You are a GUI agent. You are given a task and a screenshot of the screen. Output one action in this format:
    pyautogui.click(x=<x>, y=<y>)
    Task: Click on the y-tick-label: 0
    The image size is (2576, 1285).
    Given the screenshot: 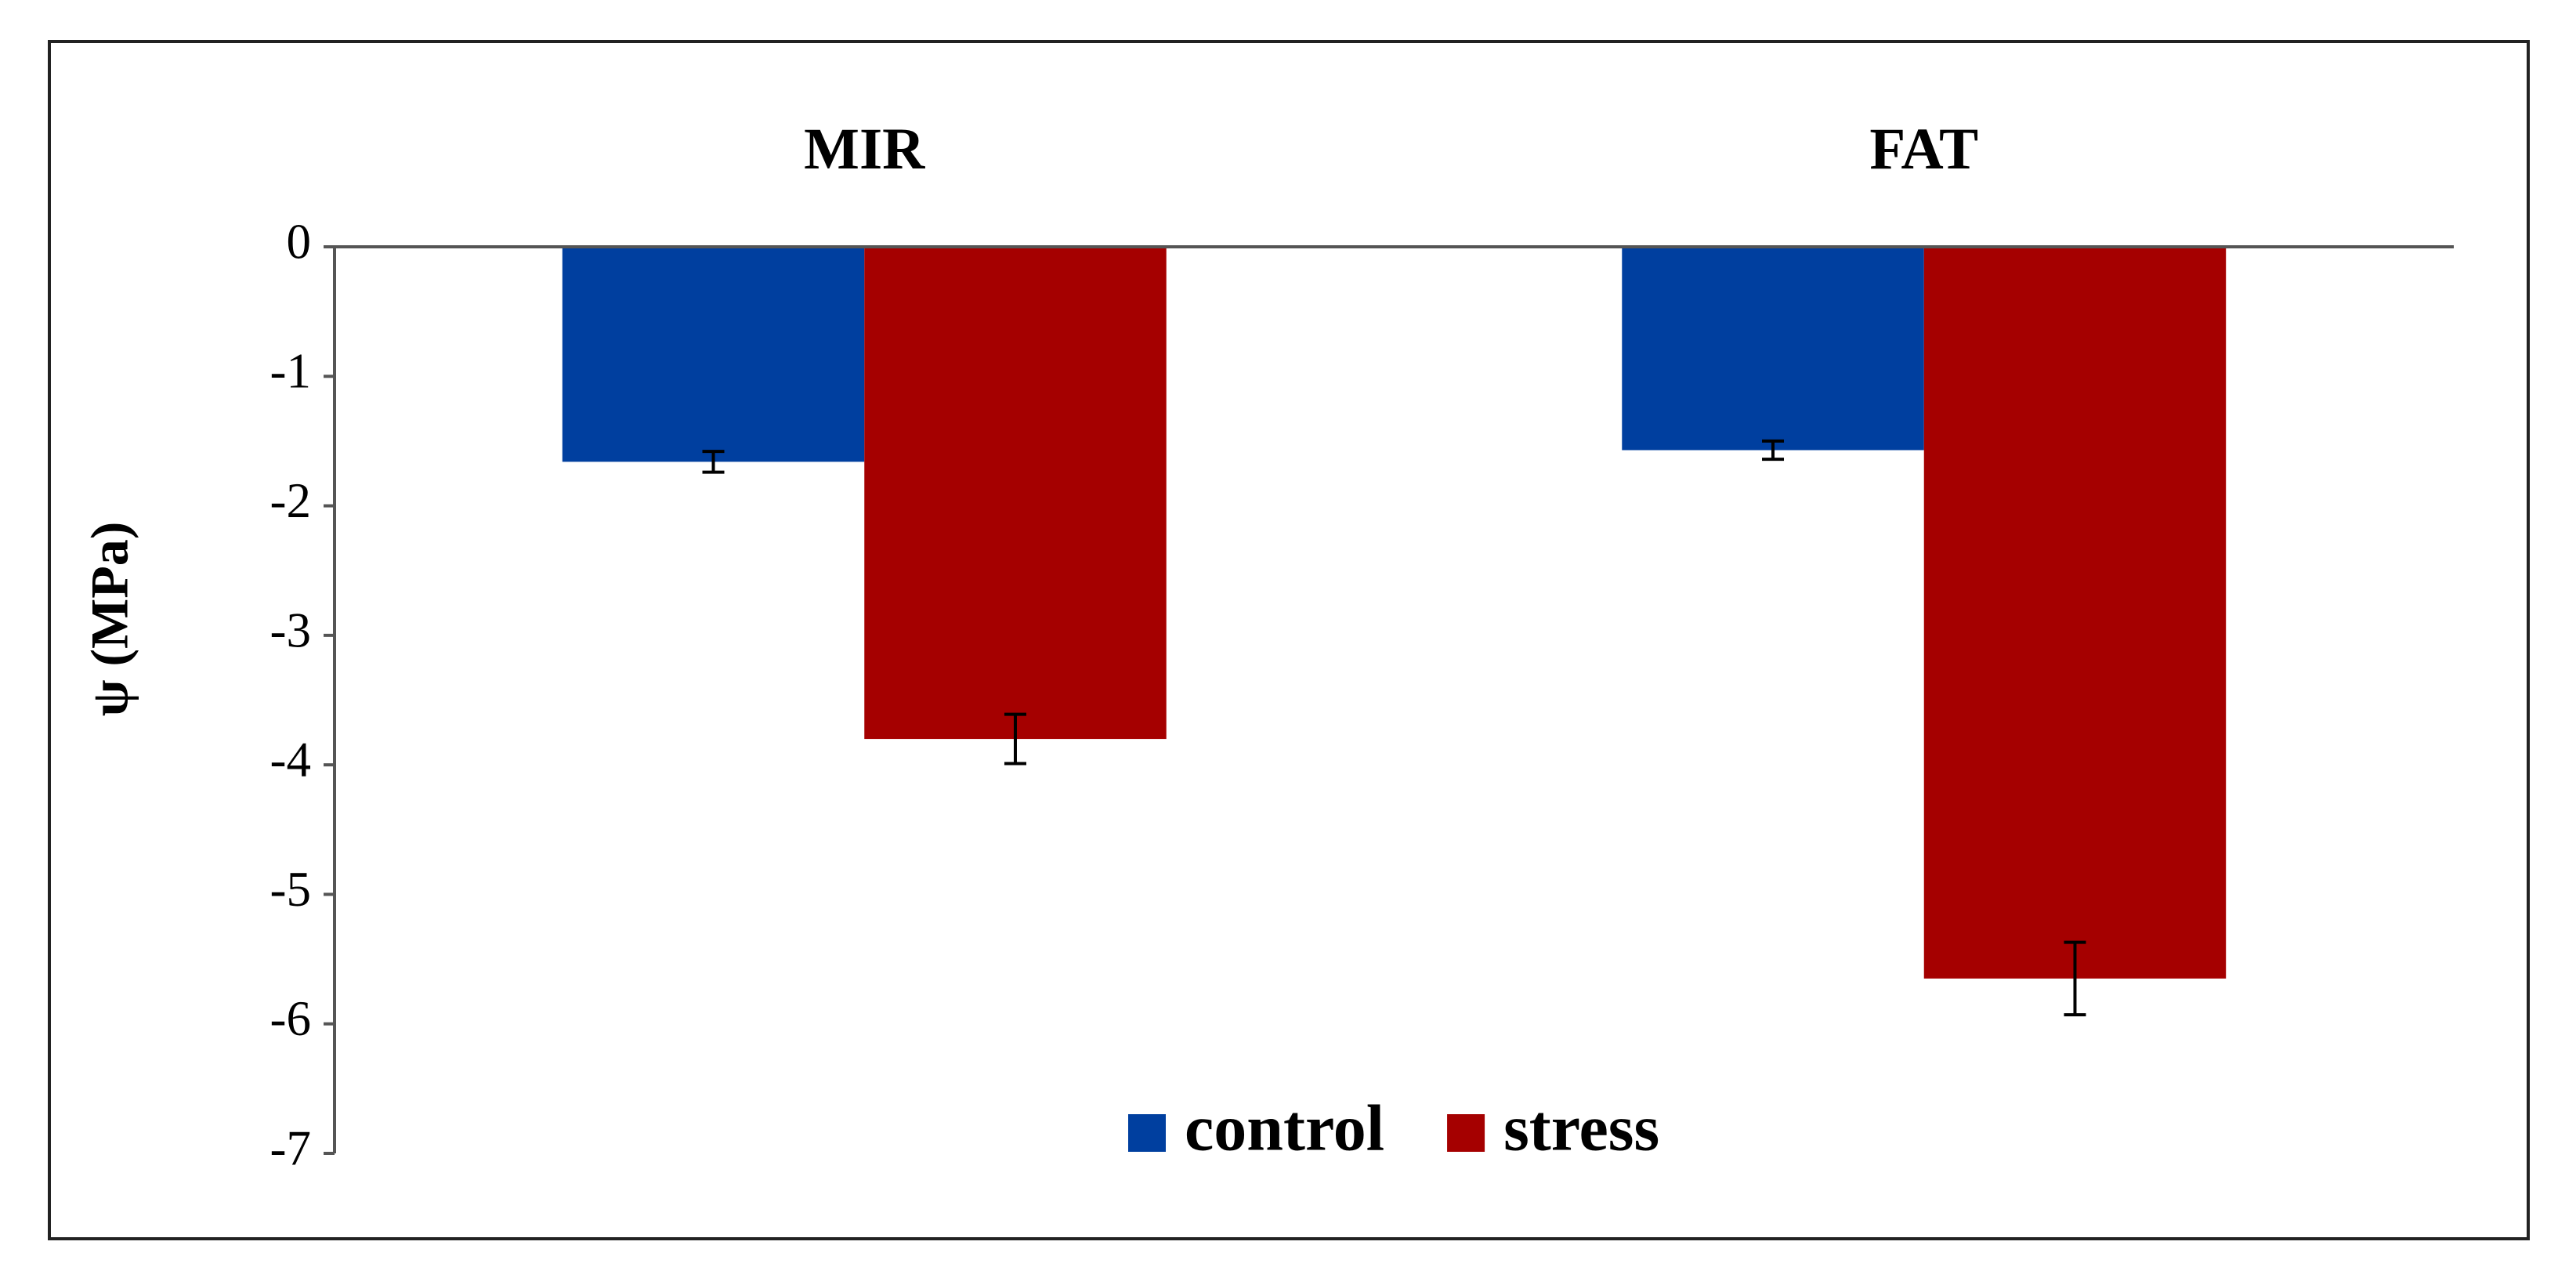 What is the action you would take?
    pyautogui.click(x=300, y=241)
    